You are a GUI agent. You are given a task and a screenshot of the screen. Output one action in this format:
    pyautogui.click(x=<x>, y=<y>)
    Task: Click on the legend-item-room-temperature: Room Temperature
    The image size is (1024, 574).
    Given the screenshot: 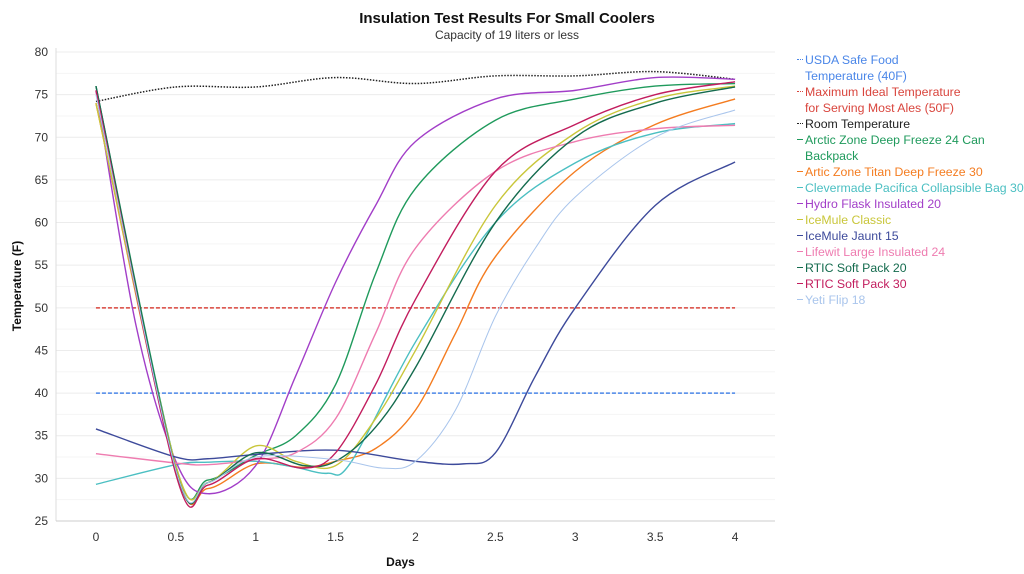 What is the action you would take?
    pyautogui.click(x=910, y=124)
    